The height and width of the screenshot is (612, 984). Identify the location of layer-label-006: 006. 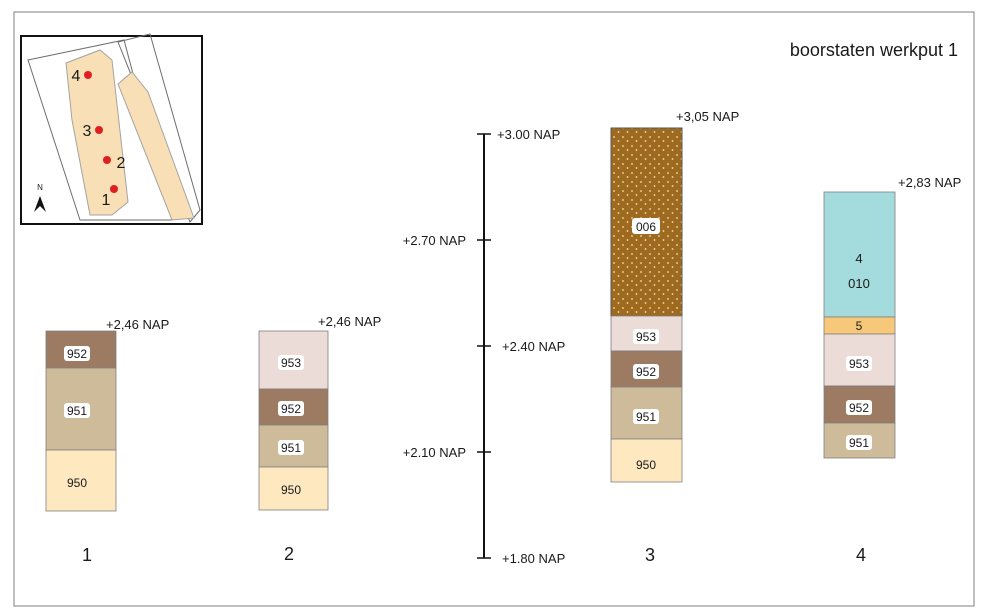
(646, 227).